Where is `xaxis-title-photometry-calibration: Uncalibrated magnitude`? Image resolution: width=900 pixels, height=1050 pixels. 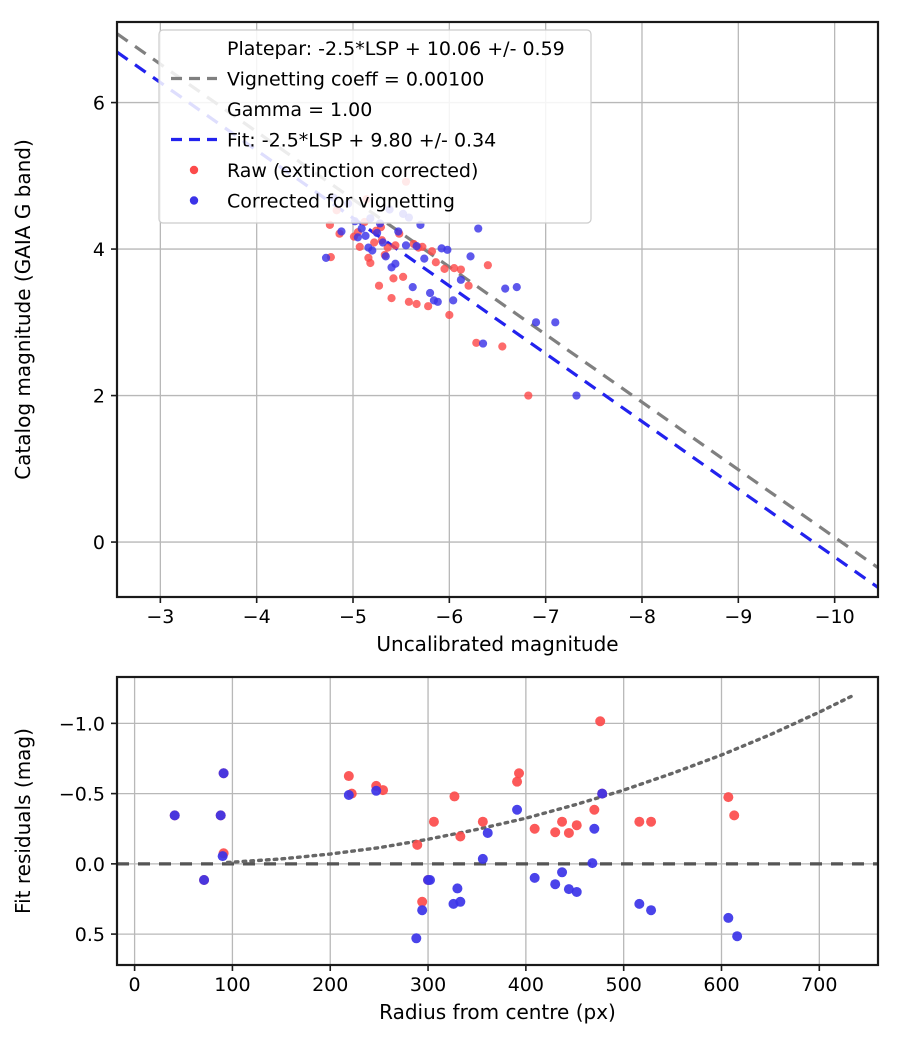 xaxis-title-photometry-calibration: Uncalibrated magnitude is located at coordinates (497, 644).